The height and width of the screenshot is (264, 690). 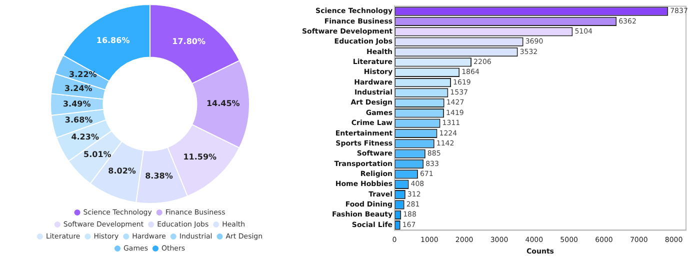 What do you see at coordinates (223, 103) in the screenshot?
I see `data-label: 14.45%` at bounding box center [223, 103].